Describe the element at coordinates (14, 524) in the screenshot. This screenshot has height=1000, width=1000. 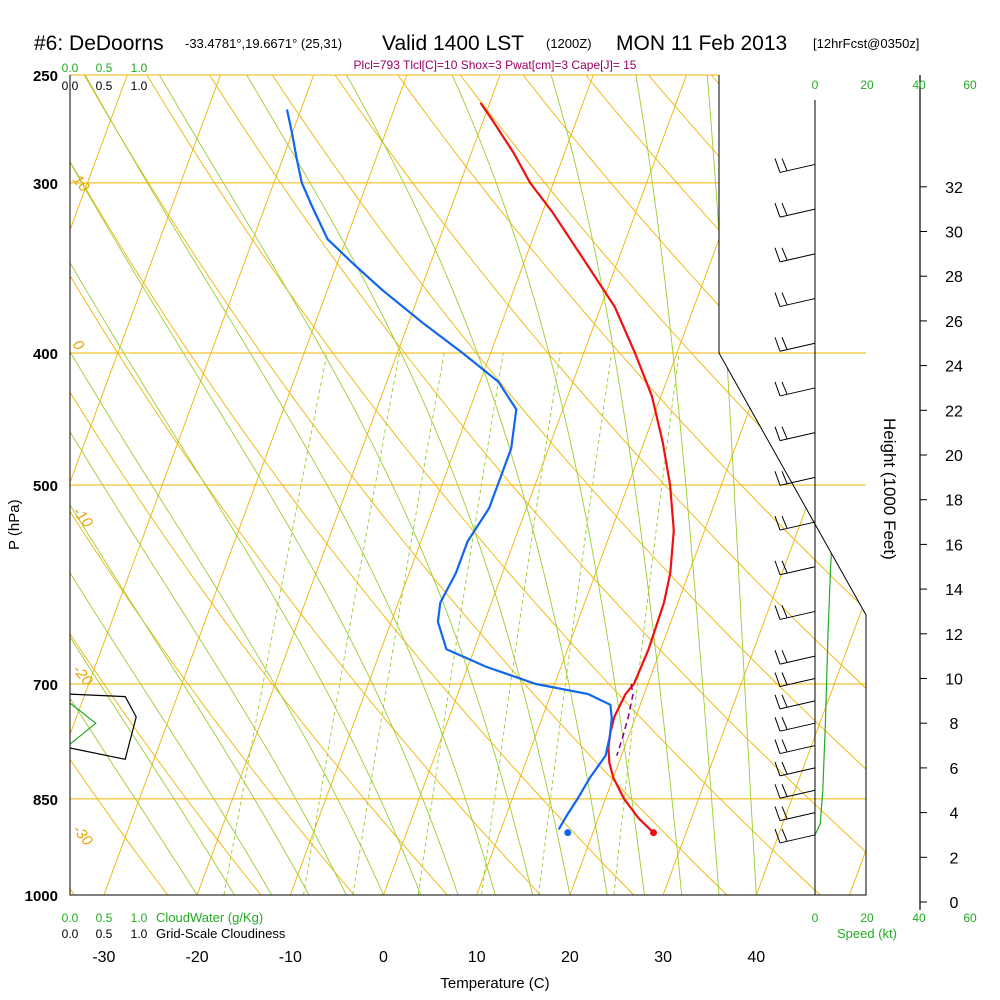
I see `y-axis-label: P (hPa)` at that location.